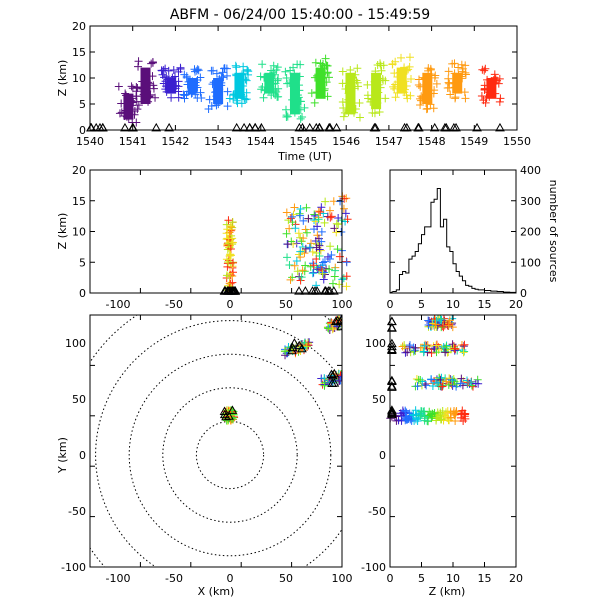  What do you see at coordinates (300, 15) in the screenshot?
I see `figure-title: ABFM - 06/24/00 15:40:00 - 15:49:59` at bounding box center [300, 15].